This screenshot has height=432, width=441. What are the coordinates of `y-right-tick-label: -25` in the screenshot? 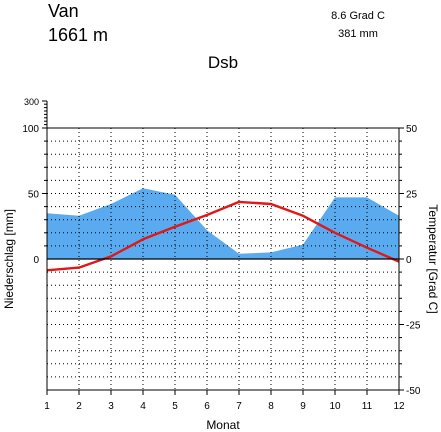 It's located at (413, 326).